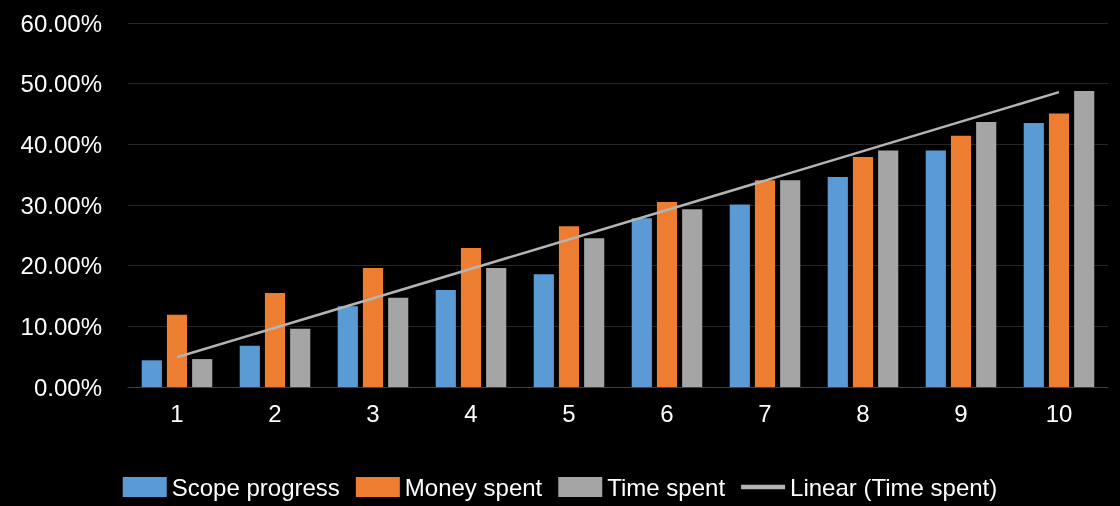  Describe the element at coordinates (61, 84) in the screenshot. I see `y-tick-label: 50.00%` at that location.